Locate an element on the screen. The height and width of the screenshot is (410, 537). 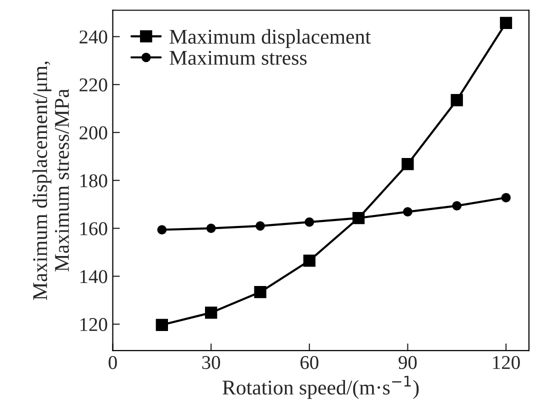
y-tick-label: 140 is located at coordinates (94, 277).